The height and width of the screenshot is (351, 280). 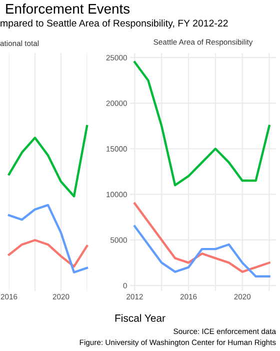 What do you see at coordinates (114, 24) in the screenshot?
I see `text: mpared to Seattle Area of Responsibility, FY 2012-22` at bounding box center [114, 24].